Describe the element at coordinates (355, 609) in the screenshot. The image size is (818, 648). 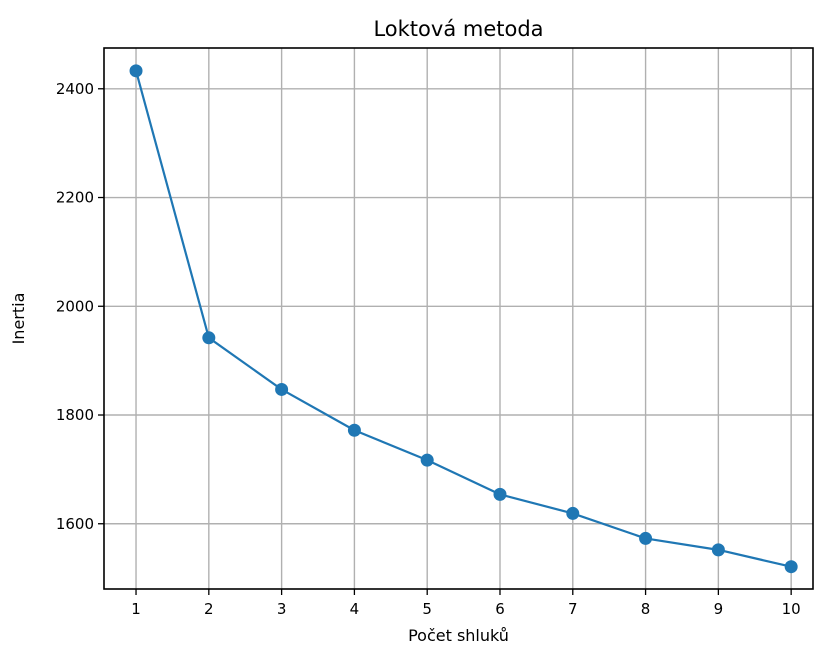
I see `x-tick-label: 4` at that location.